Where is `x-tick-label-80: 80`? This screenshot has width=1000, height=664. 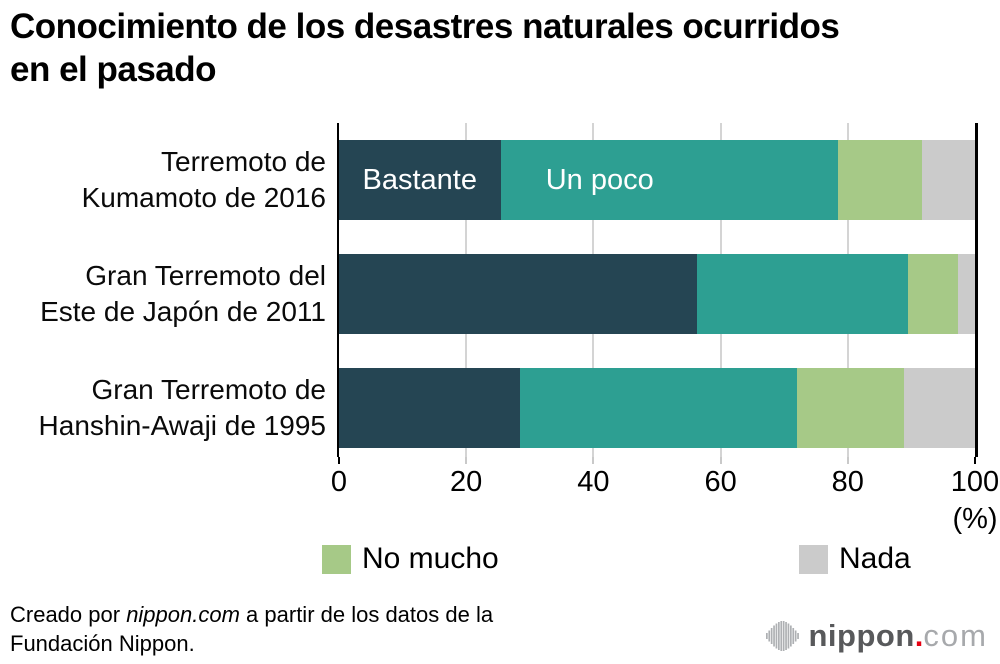
x-tick-label-80: 80 is located at coordinates (847, 482).